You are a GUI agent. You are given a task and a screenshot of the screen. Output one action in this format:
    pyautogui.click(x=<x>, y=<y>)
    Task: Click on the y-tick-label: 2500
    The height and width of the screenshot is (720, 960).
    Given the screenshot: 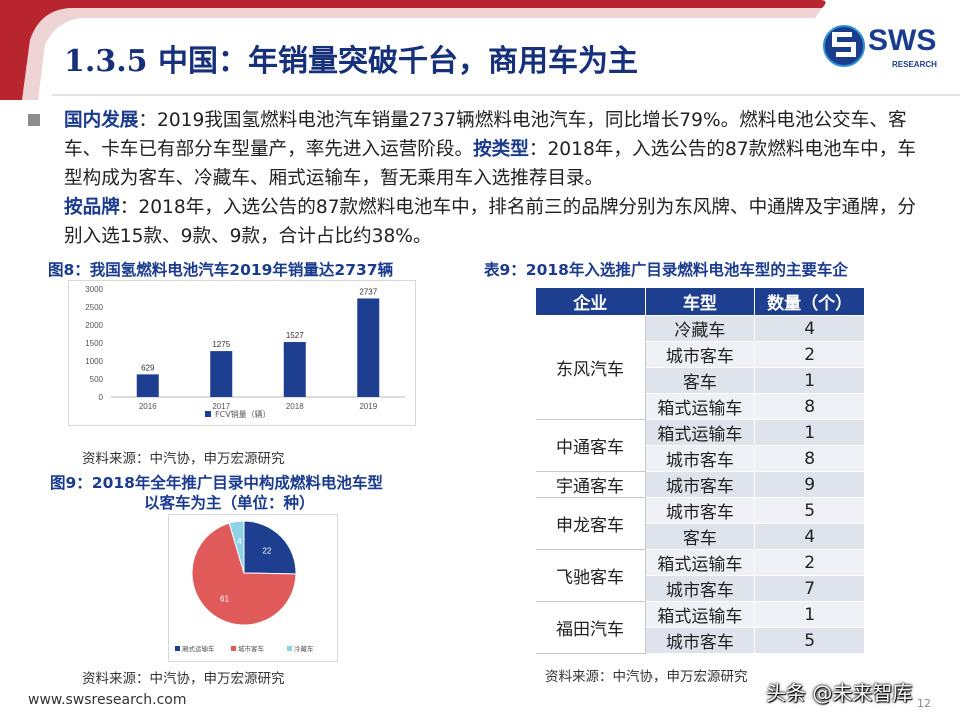 What is the action you would take?
    pyautogui.click(x=94, y=307)
    